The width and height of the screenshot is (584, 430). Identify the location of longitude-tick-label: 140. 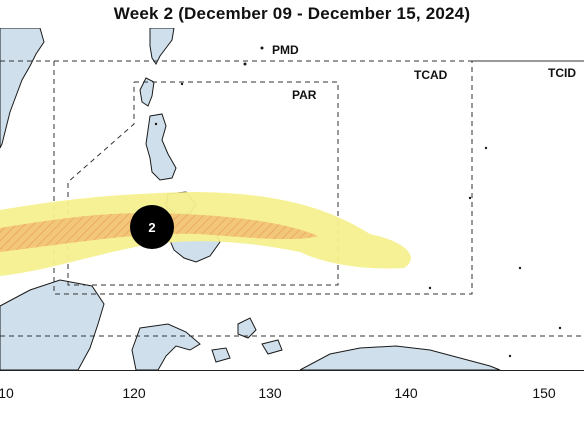
(406, 393).